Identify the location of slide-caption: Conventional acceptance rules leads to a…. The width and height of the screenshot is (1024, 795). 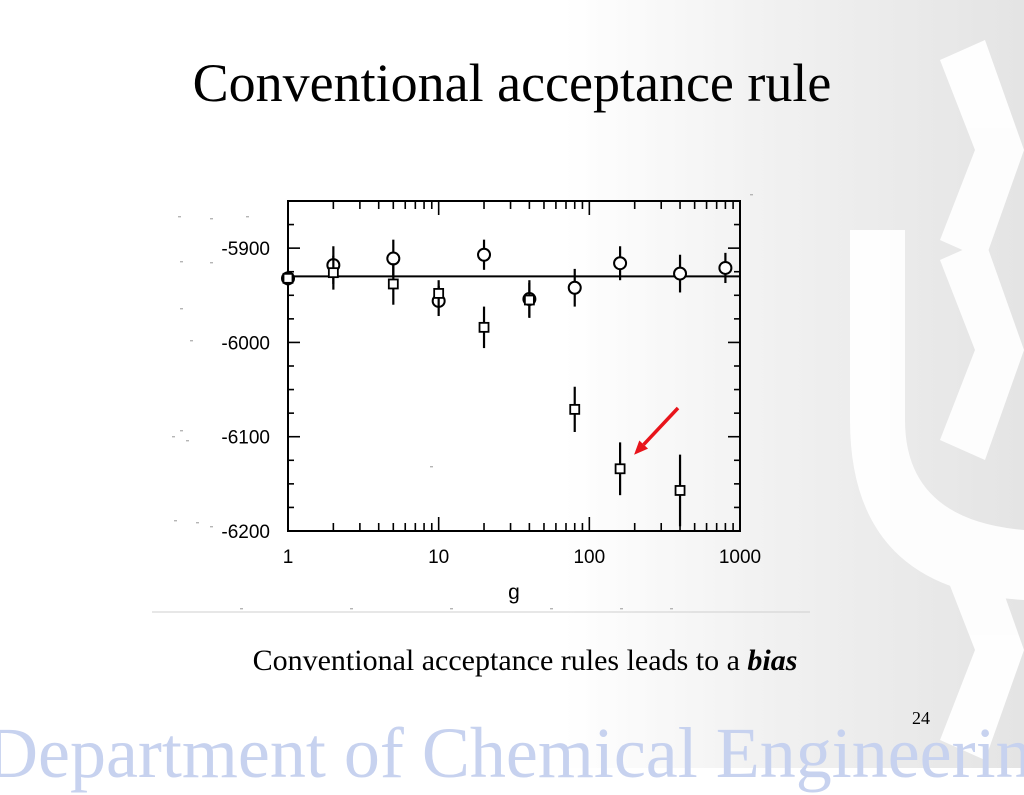
(512, 661).